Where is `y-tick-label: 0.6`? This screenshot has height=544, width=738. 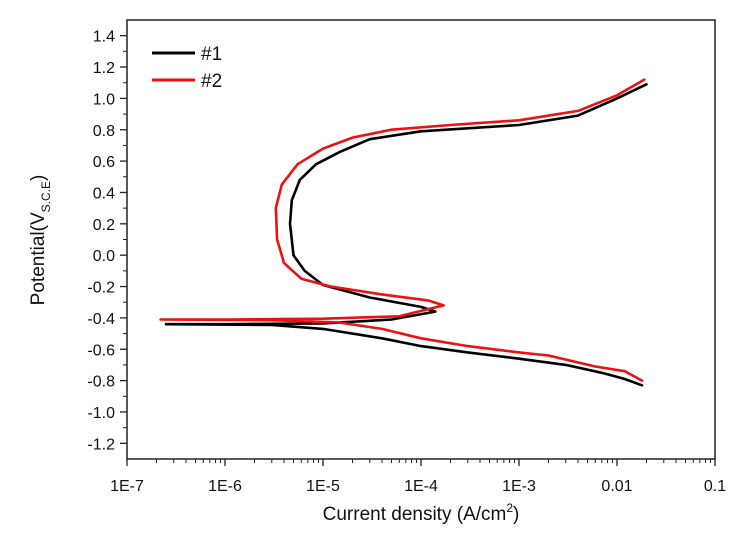 y-tick-label: 0.6 is located at coordinates (104, 162).